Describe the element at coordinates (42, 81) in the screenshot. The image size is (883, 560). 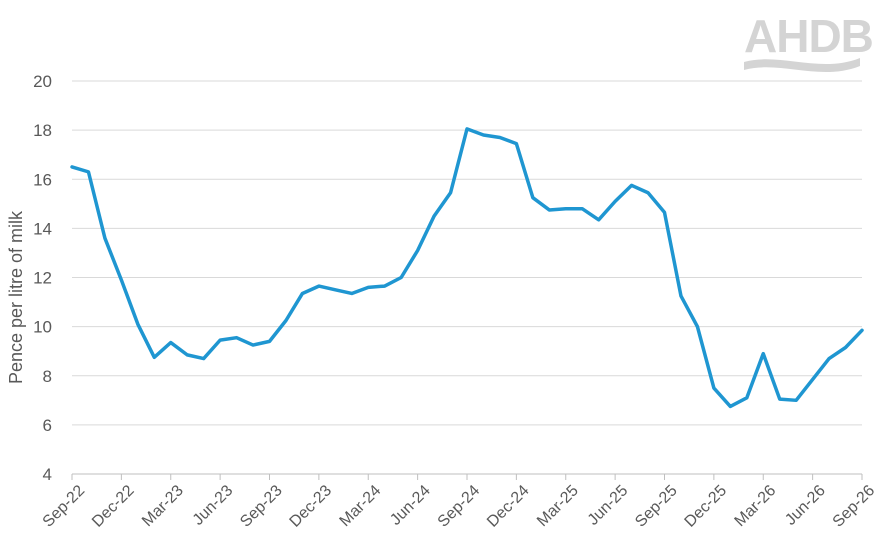
I see `y-tick-label: 20` at that location.